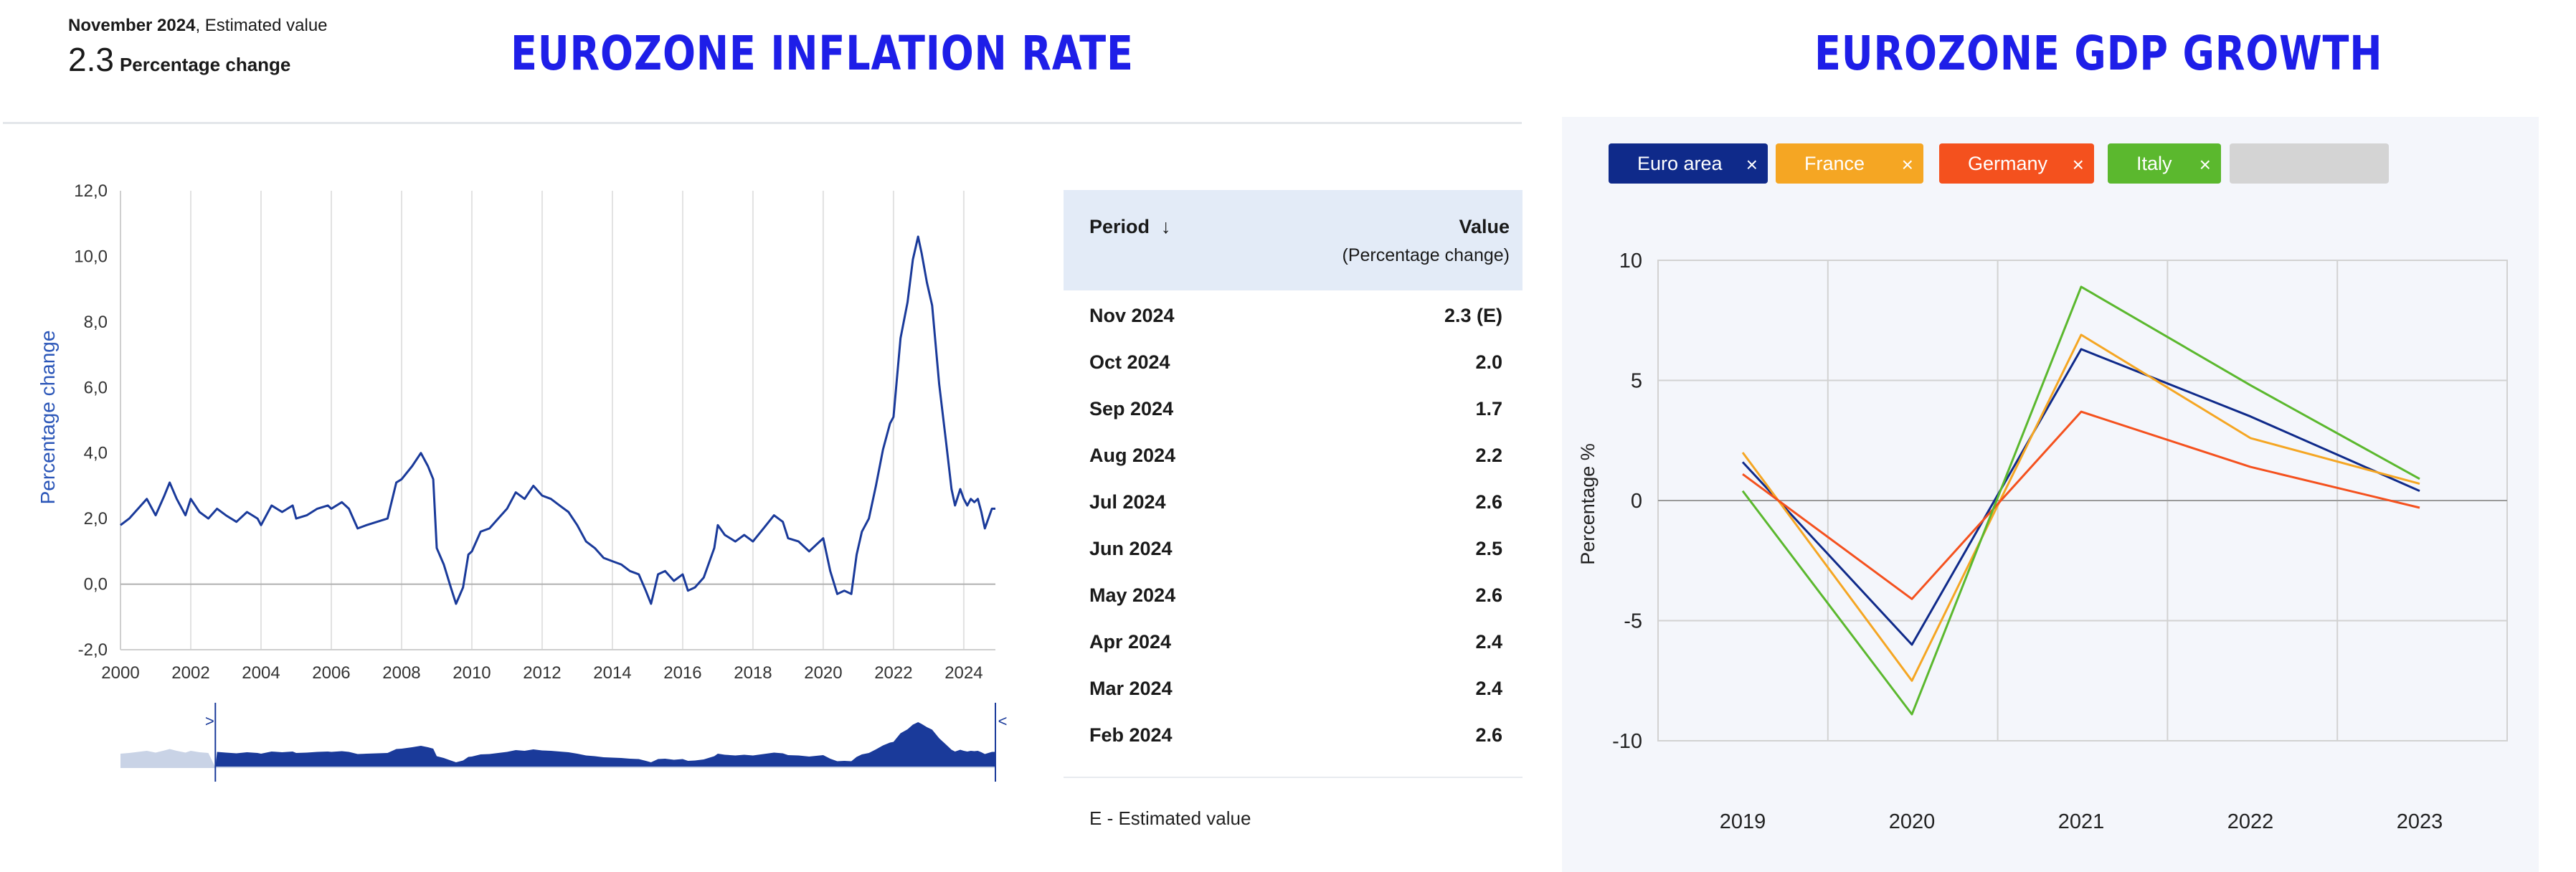 This screenshot has width=2576, height=872. Describe the element at coordinates (2154, 163) in the screenshot. I see `chip-label: Italy` at that location.